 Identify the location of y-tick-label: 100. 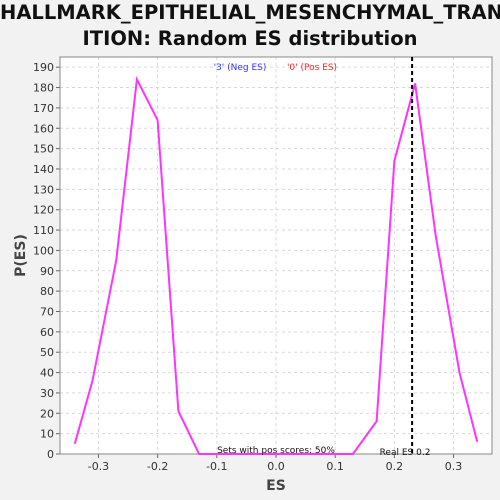
(43, 250).